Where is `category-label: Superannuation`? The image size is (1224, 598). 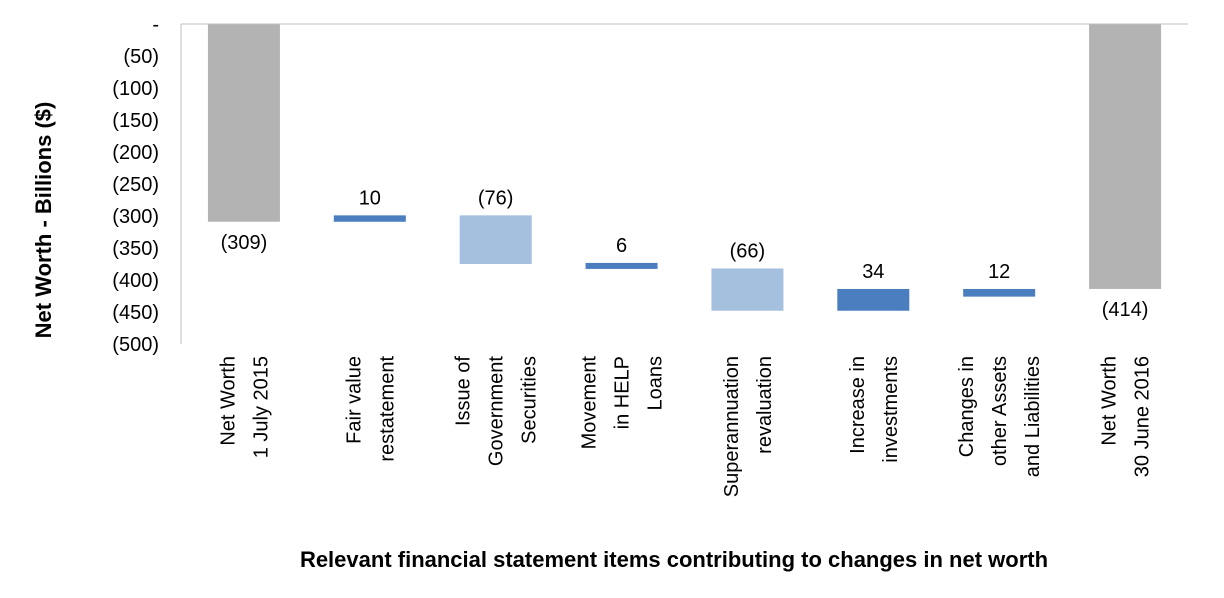 category-label: Superannuation is located at coordinates (732, 426).